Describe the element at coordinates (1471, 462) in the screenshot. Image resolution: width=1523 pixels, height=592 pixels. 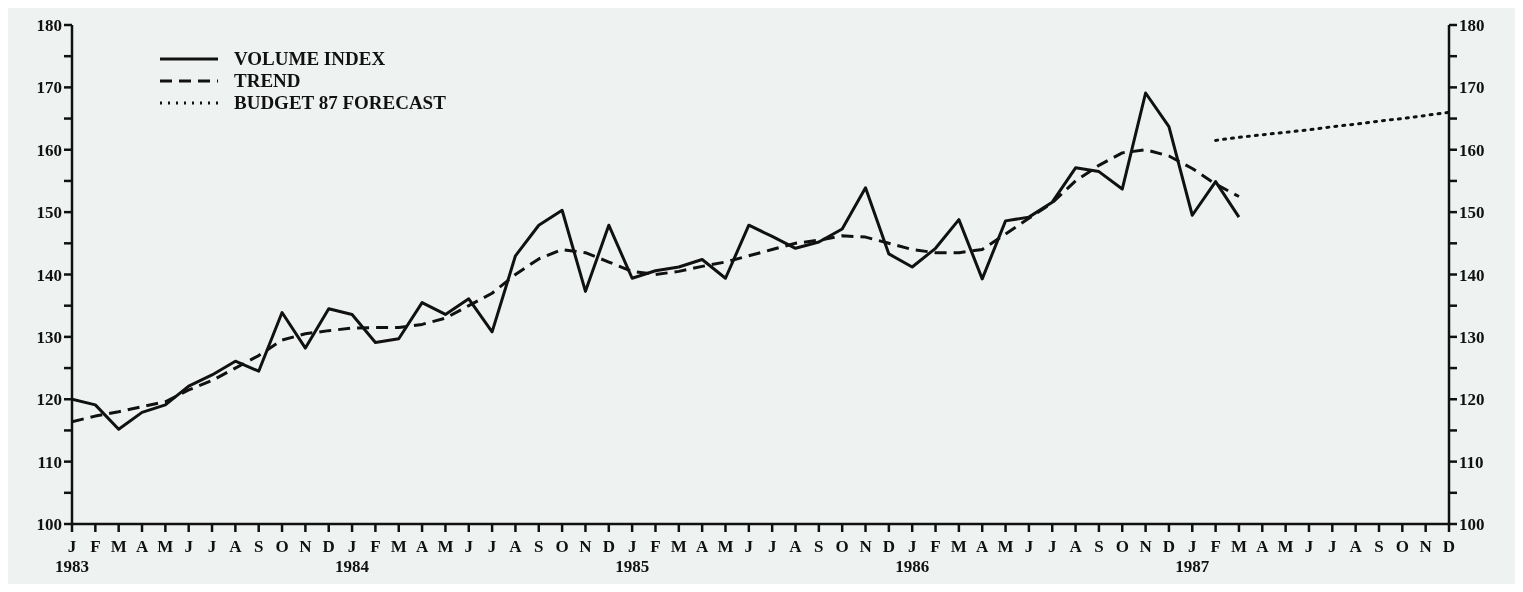
I see `y2-tick-label: 110` at that location.